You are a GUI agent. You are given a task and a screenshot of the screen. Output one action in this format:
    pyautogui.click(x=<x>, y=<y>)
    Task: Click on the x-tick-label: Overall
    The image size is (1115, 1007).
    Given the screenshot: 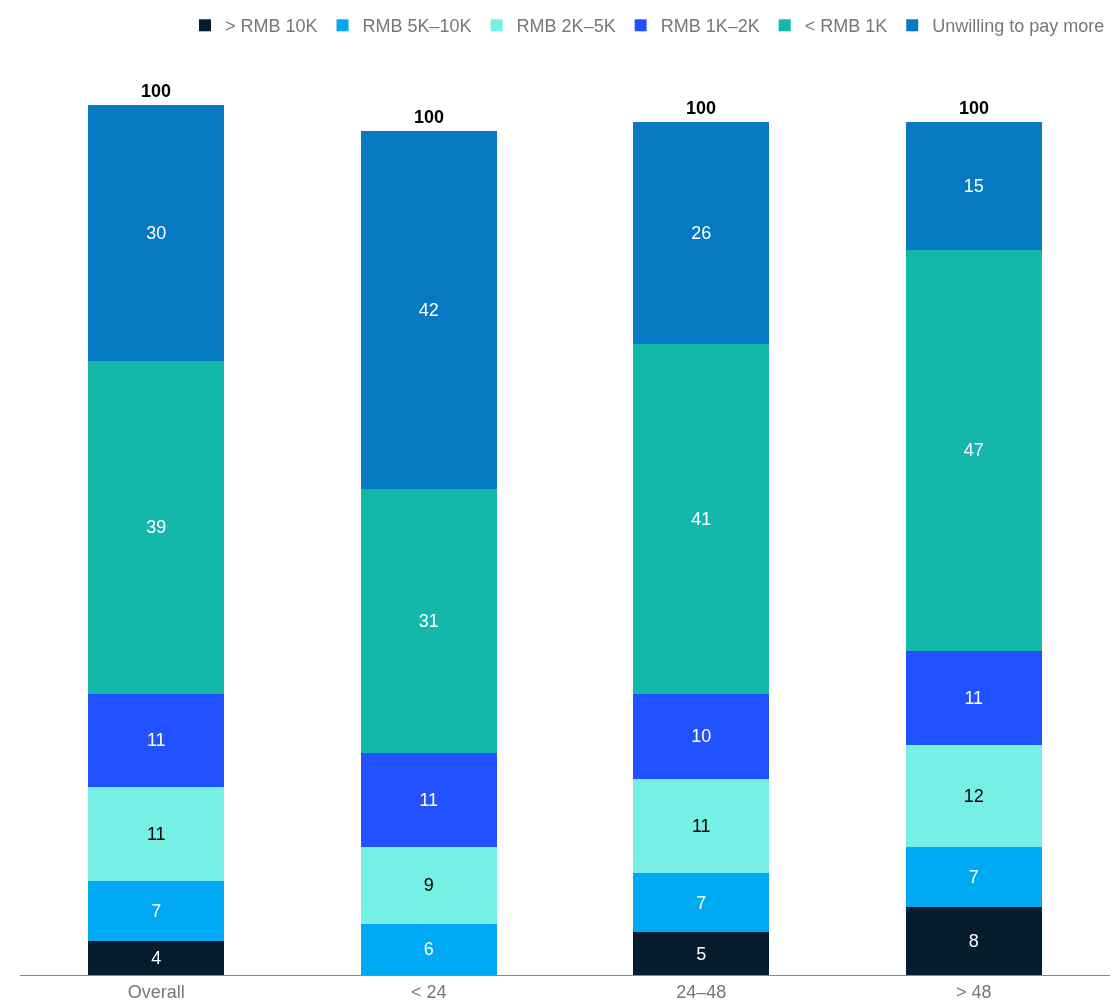 What is the action you would take?
    pyautogui.click(x=156, y=991)
    